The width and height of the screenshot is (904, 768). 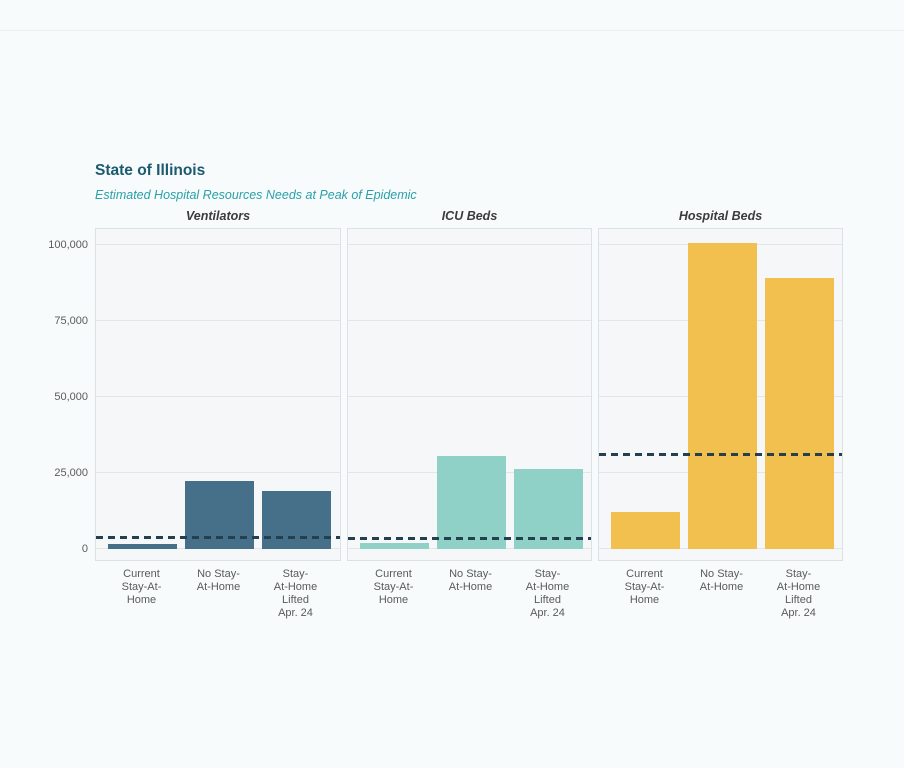 I want to click on panel-title: Hospital Beds, so click(x=720, y=216).